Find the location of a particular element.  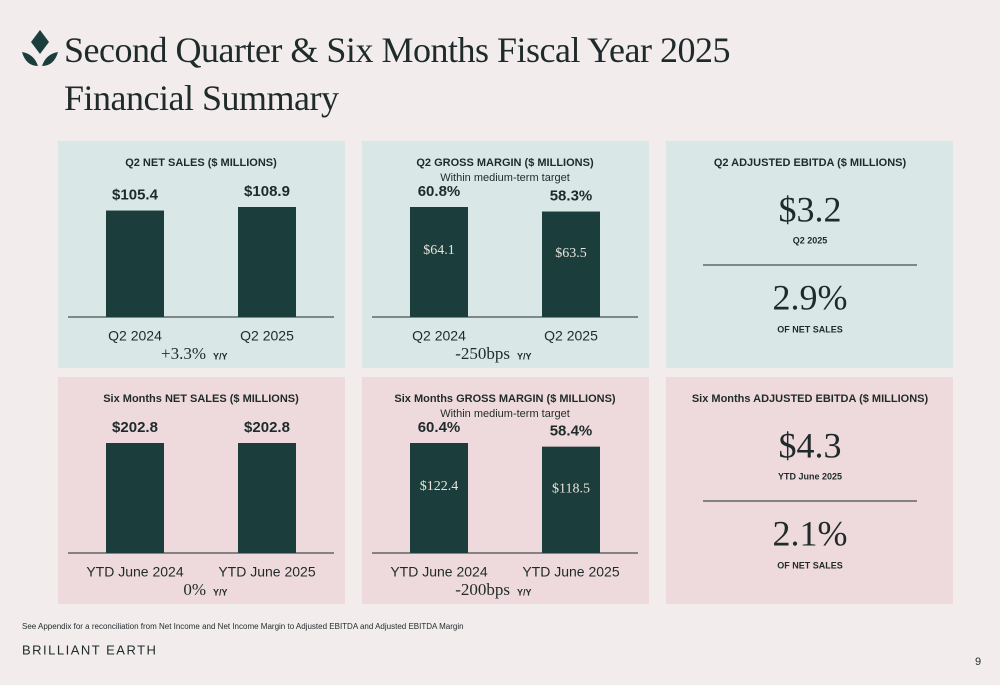

value-label: 60.4% is located at coordinates (439, 427).